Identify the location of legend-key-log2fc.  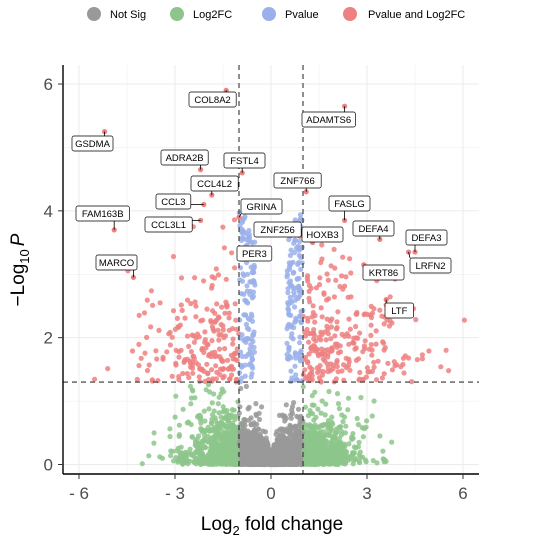
(177, 14).